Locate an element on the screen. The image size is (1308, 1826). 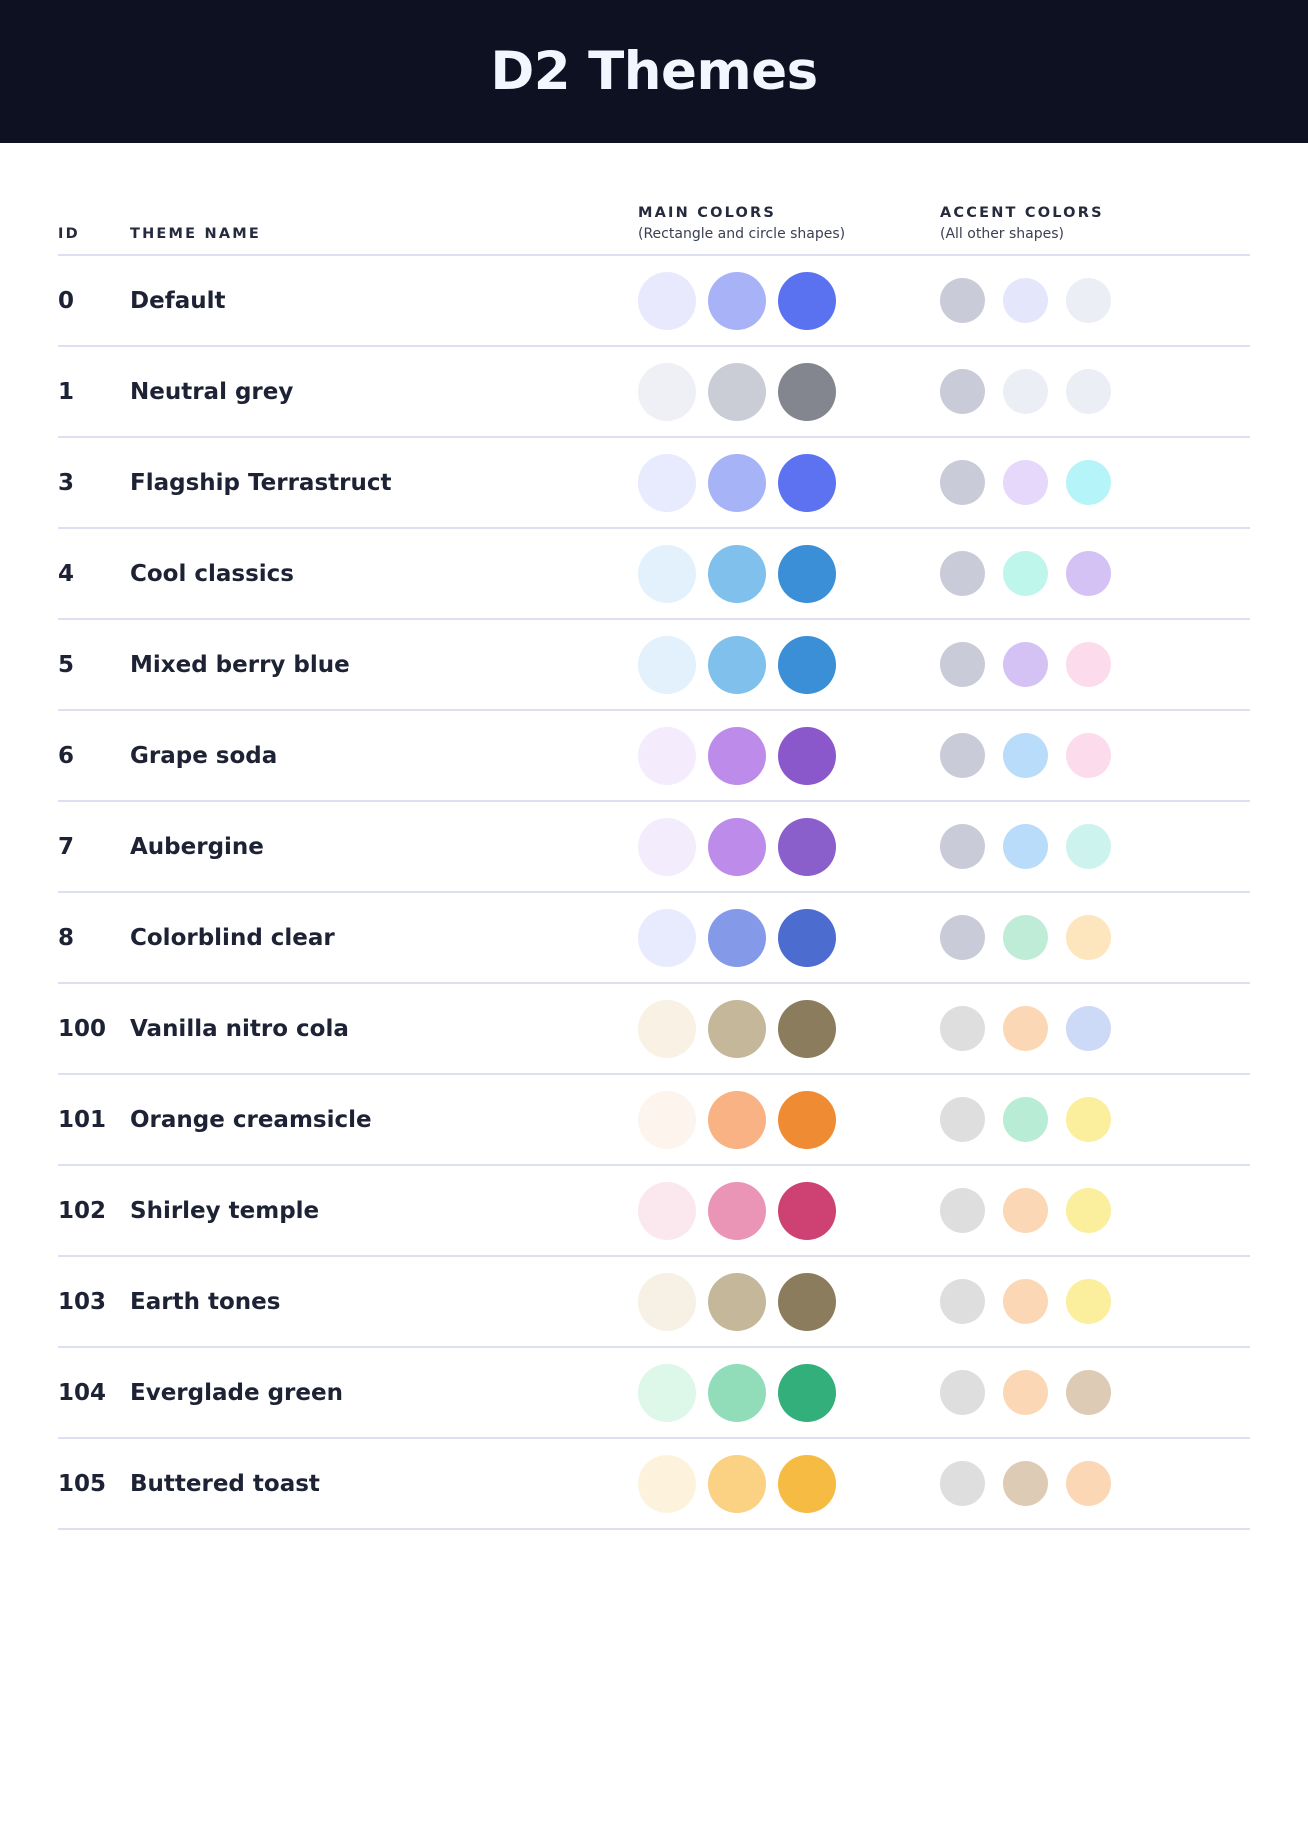
table-row: 6 Grape soda is located at coordinates (654, 756).